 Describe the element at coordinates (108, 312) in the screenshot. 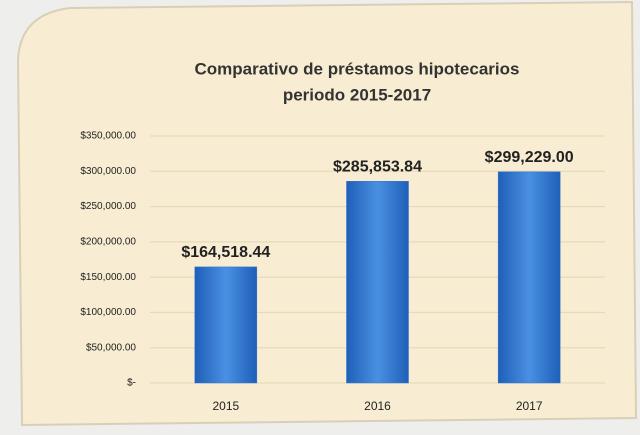

I see `y-tick-label: $100,000.00` at that location.